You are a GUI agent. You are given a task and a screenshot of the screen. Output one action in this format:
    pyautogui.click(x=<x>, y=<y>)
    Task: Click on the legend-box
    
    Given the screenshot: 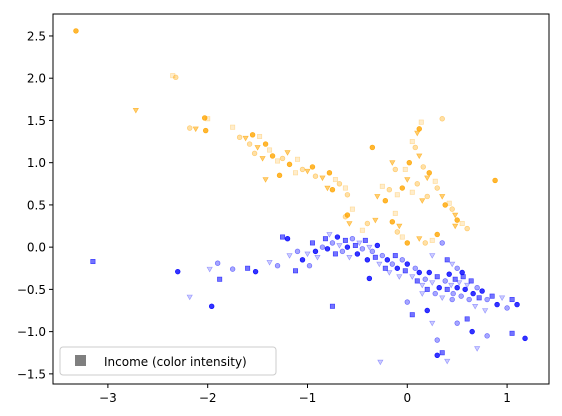 What is the action you would take?
    pyautogui.click(x=168, y=361)
    